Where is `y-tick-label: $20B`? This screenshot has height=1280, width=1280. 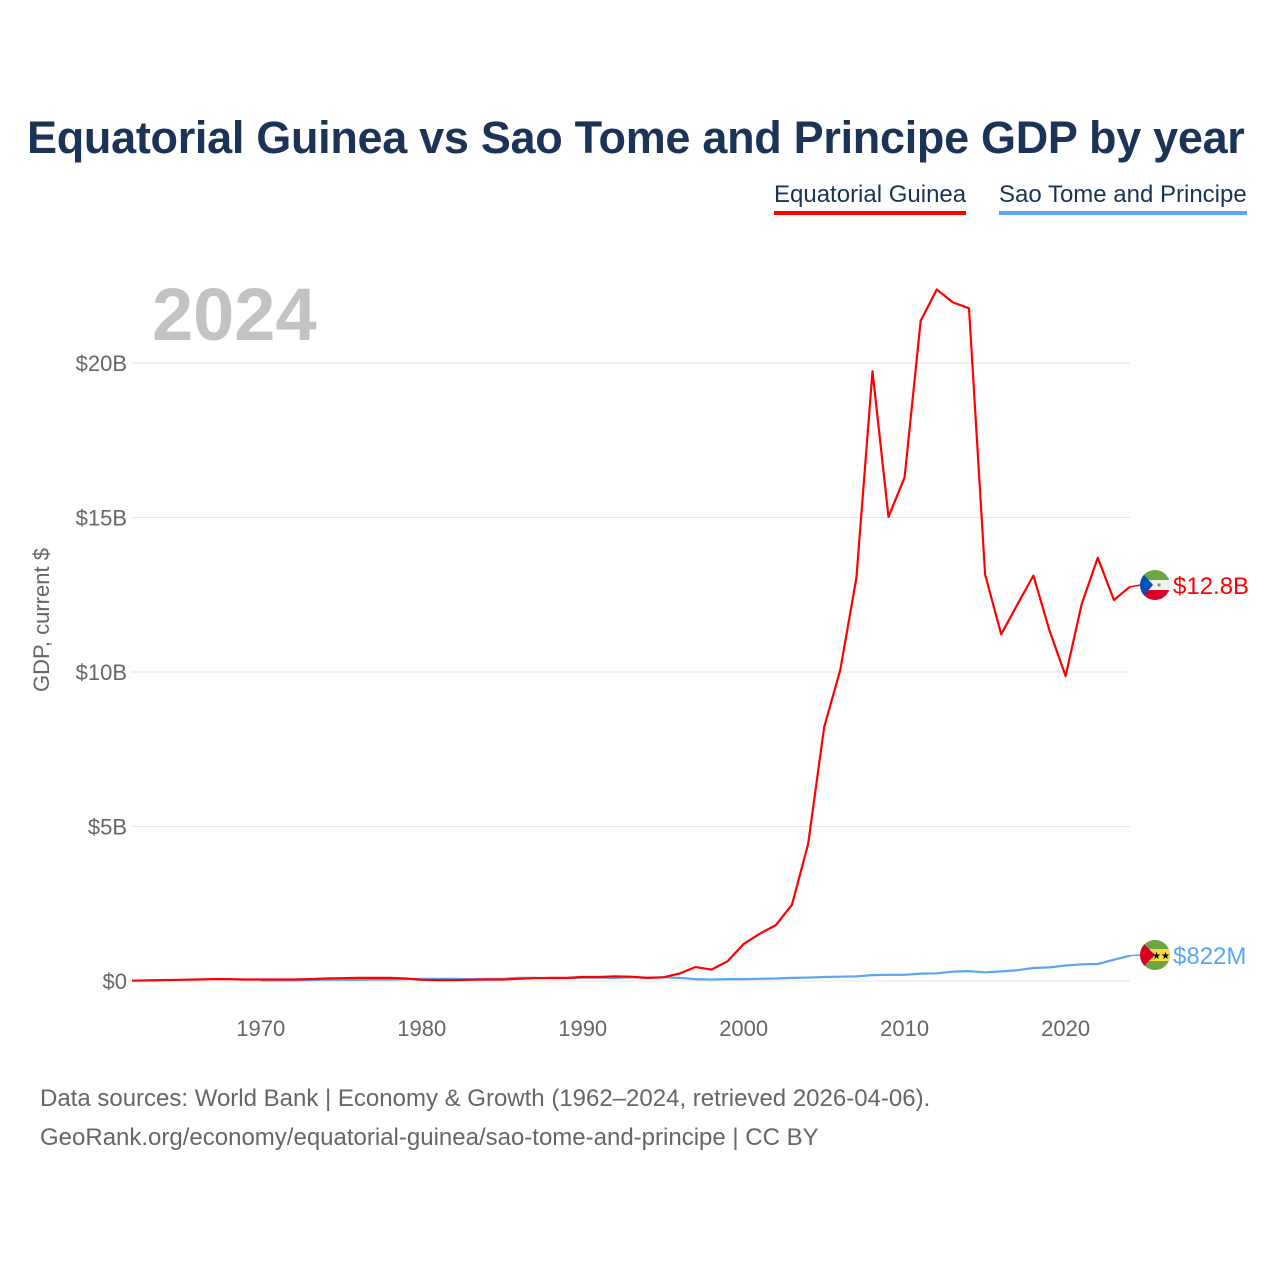
y-tick-label: $20B is located at coordinates (101, 363).